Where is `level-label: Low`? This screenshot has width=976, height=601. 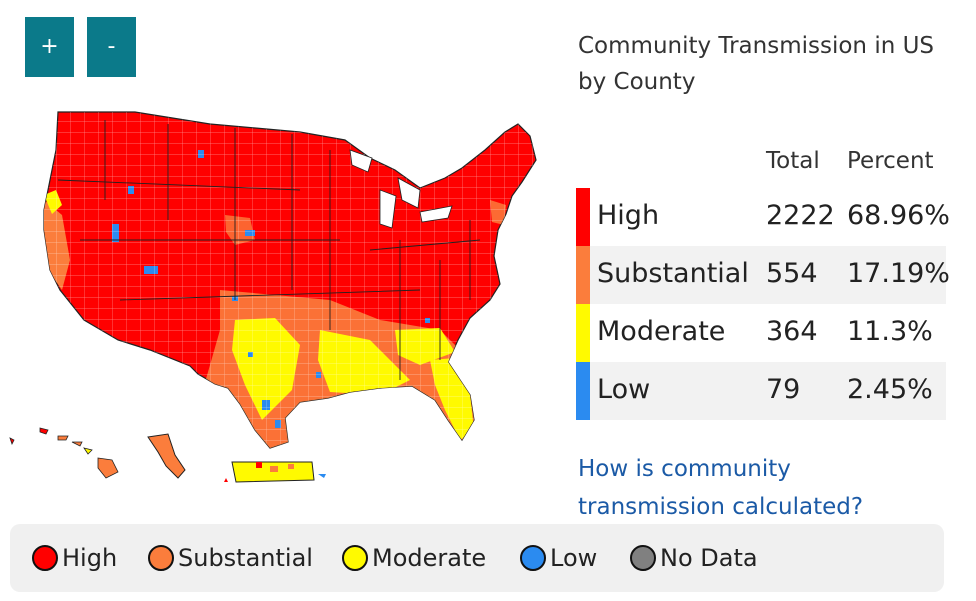
level-label: Low is located at coordinates (624, 389).